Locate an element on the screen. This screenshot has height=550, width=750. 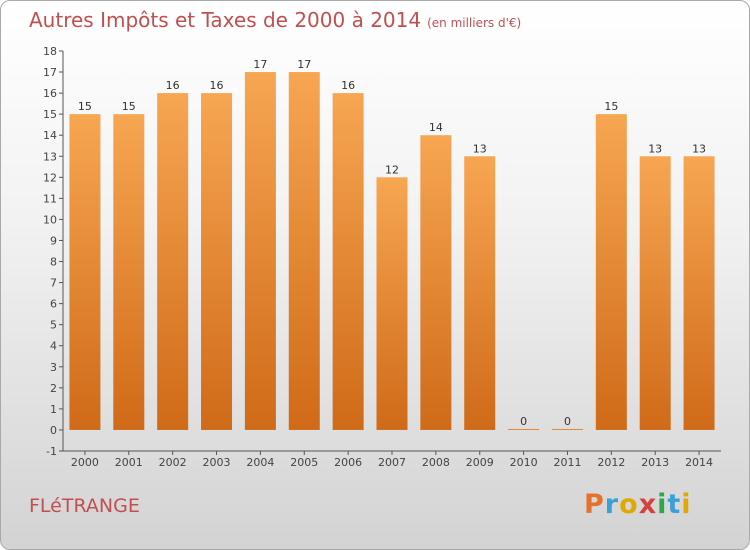
y-tick-label: 9 is located at coordinates (53, 240).